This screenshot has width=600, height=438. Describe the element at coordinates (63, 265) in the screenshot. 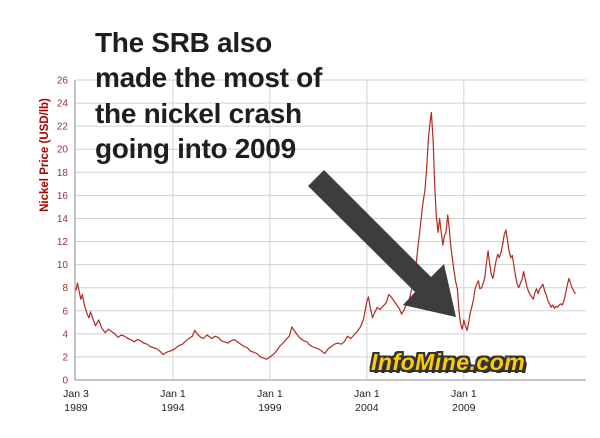

I see `y-tick-label: 10` at that location.